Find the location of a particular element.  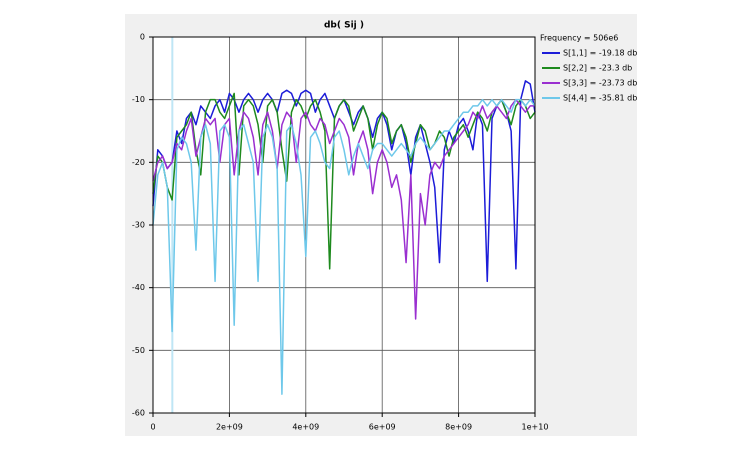

chart-title: db( Sij ) is located at coordinates (344, 26).